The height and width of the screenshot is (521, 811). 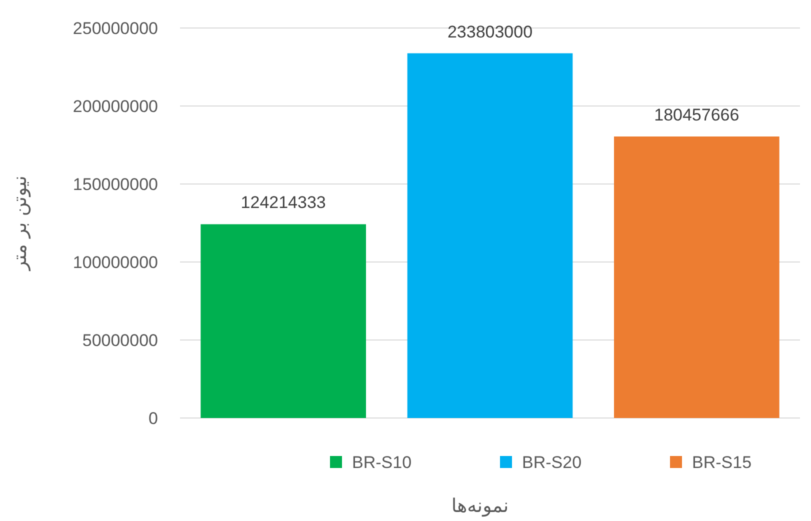 What do you see at coordinates (115, 184) in the screenshot?
I see `y-tick-label: 150000000` at bounding box center [115, 184].